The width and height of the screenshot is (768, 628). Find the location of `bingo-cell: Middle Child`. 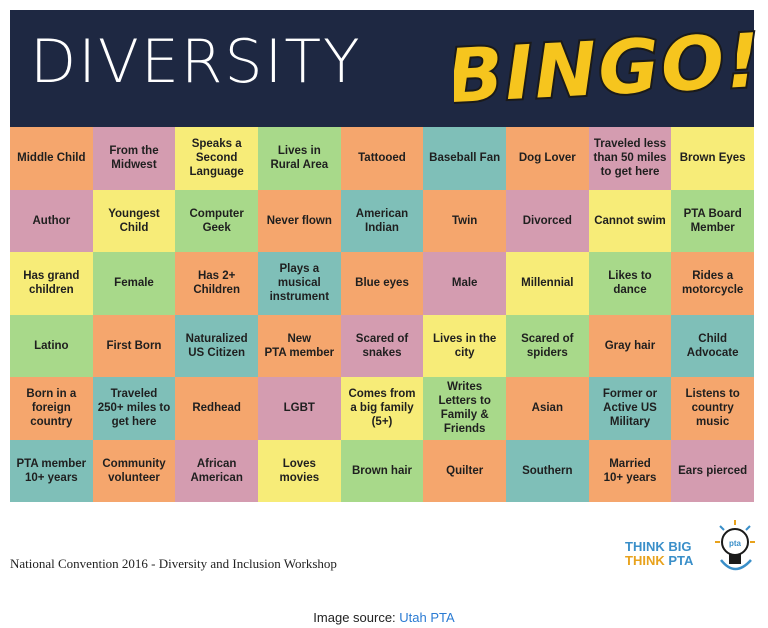

bingo-cell: Middle Child is located at coordinates (51, 158).